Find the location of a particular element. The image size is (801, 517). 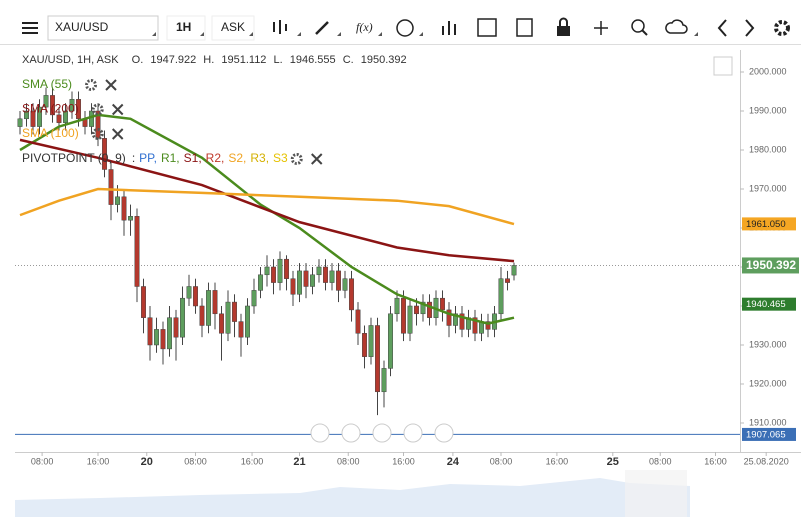

open-value: 1947.922 is located at coordinates (173, 60).